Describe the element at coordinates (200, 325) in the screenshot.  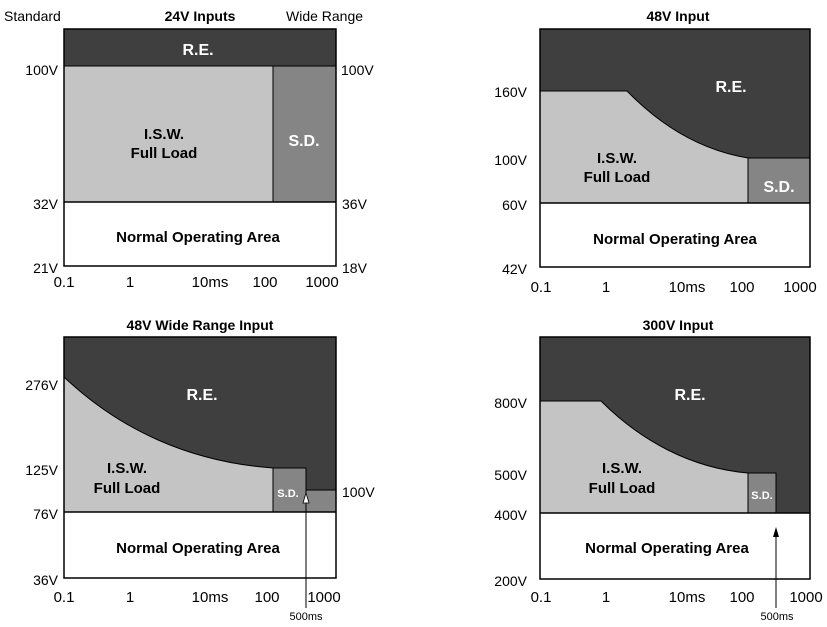
I see `panel-title: 48V Wide Range Input` at that location.